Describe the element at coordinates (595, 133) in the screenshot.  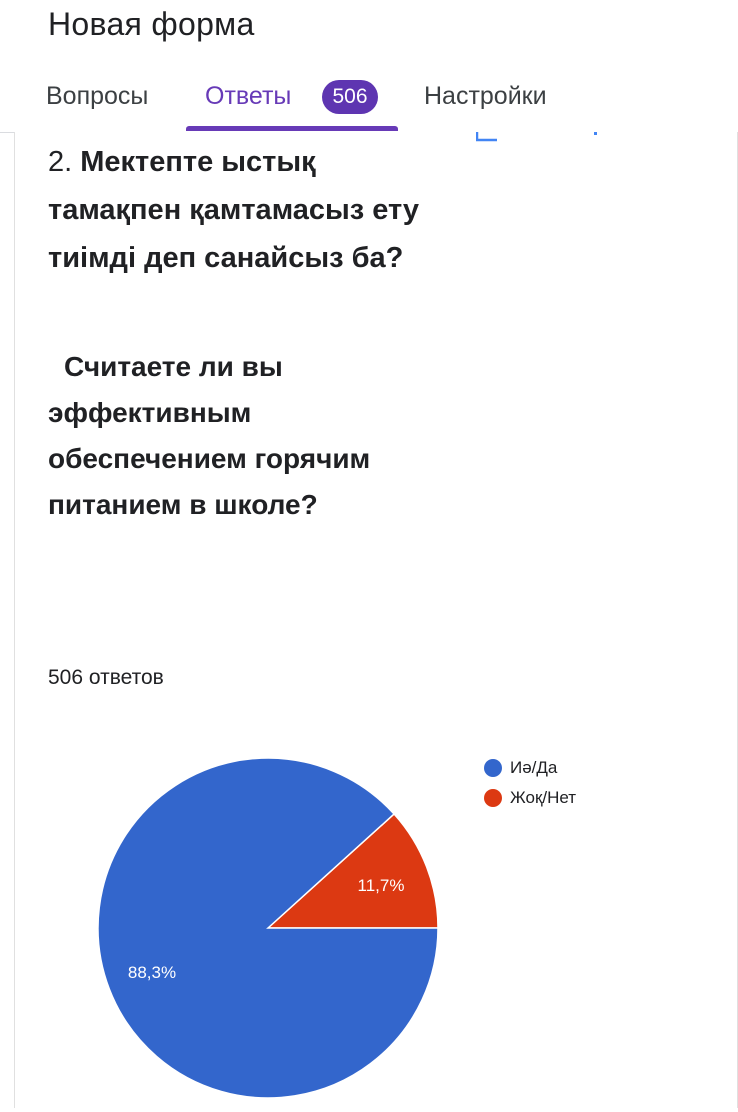
I see `card-edge-mark` at that location.